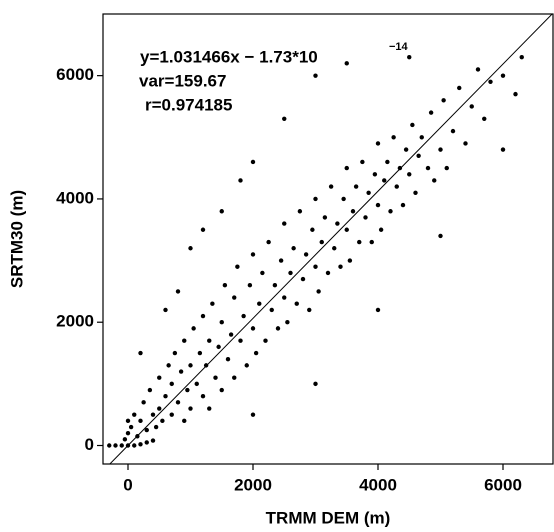 The image size is (554, 532). Describe the element at coordinates (75, 74) in the screenshot. I see `y-tick-label: 6000` at that location.